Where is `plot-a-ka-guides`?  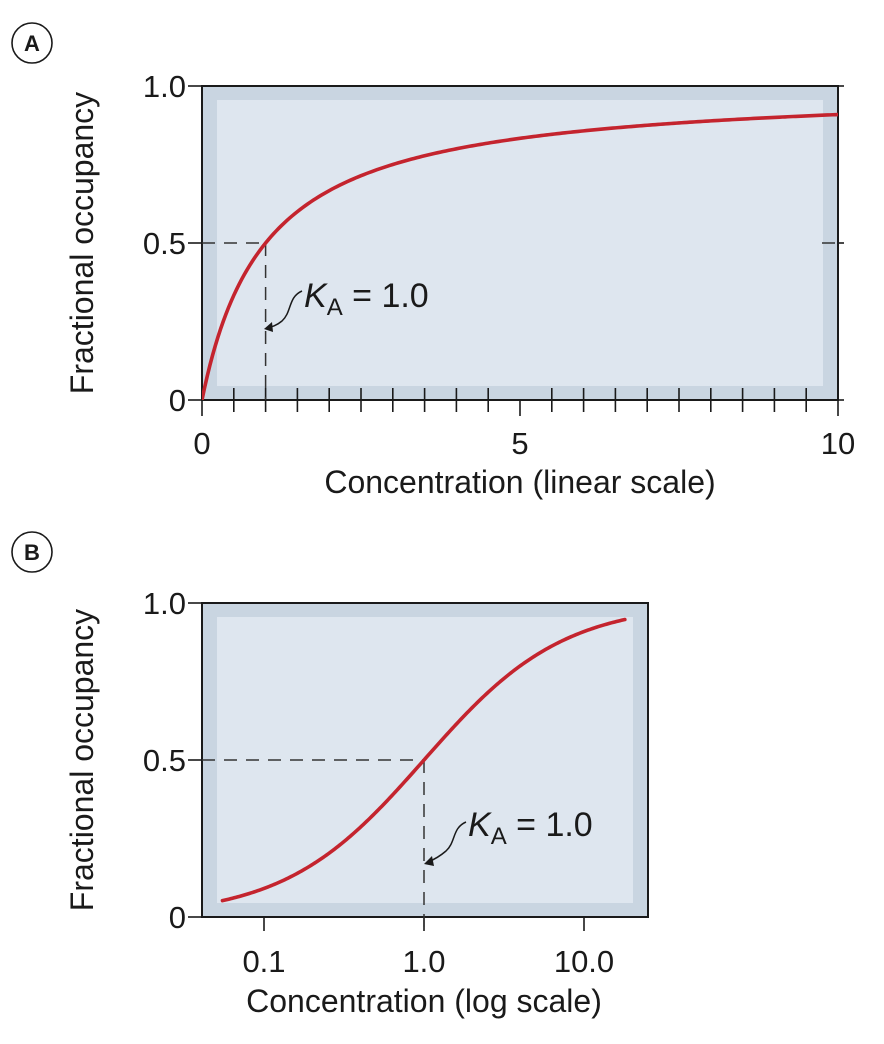
plot-a-ka-guides is located at coordinates (520, 321).